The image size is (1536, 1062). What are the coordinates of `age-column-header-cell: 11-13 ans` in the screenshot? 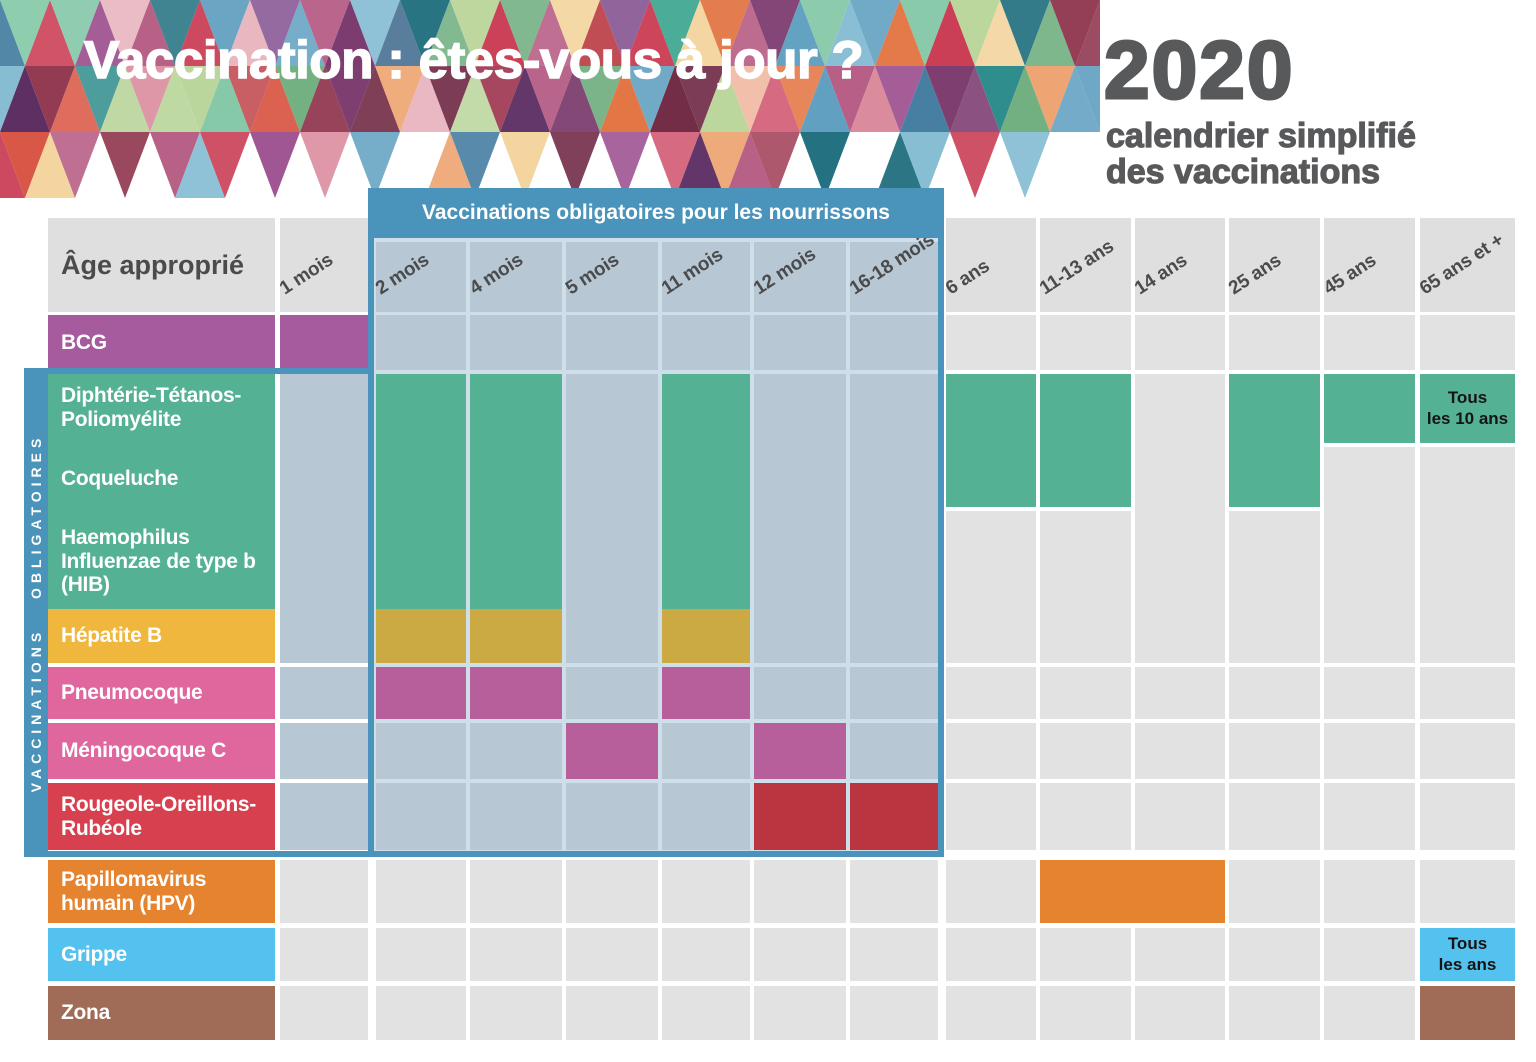 It's located at (1083, 265).